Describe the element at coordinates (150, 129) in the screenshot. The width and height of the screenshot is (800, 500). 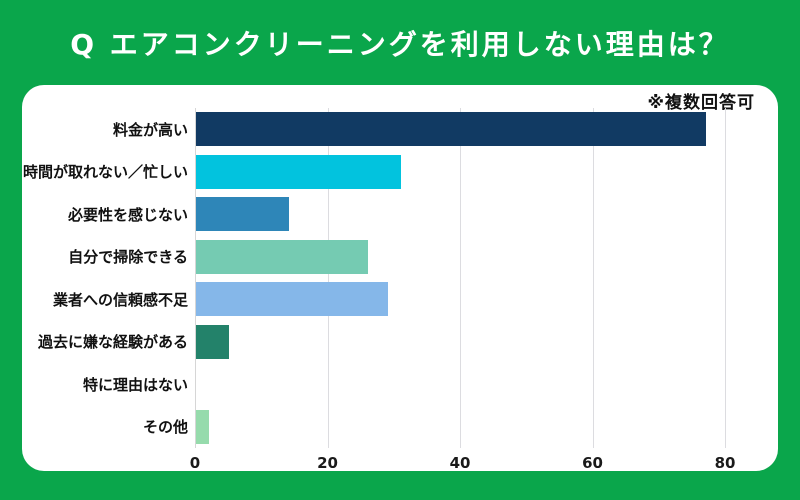
I see `category-label: 料金が高い` at that location.